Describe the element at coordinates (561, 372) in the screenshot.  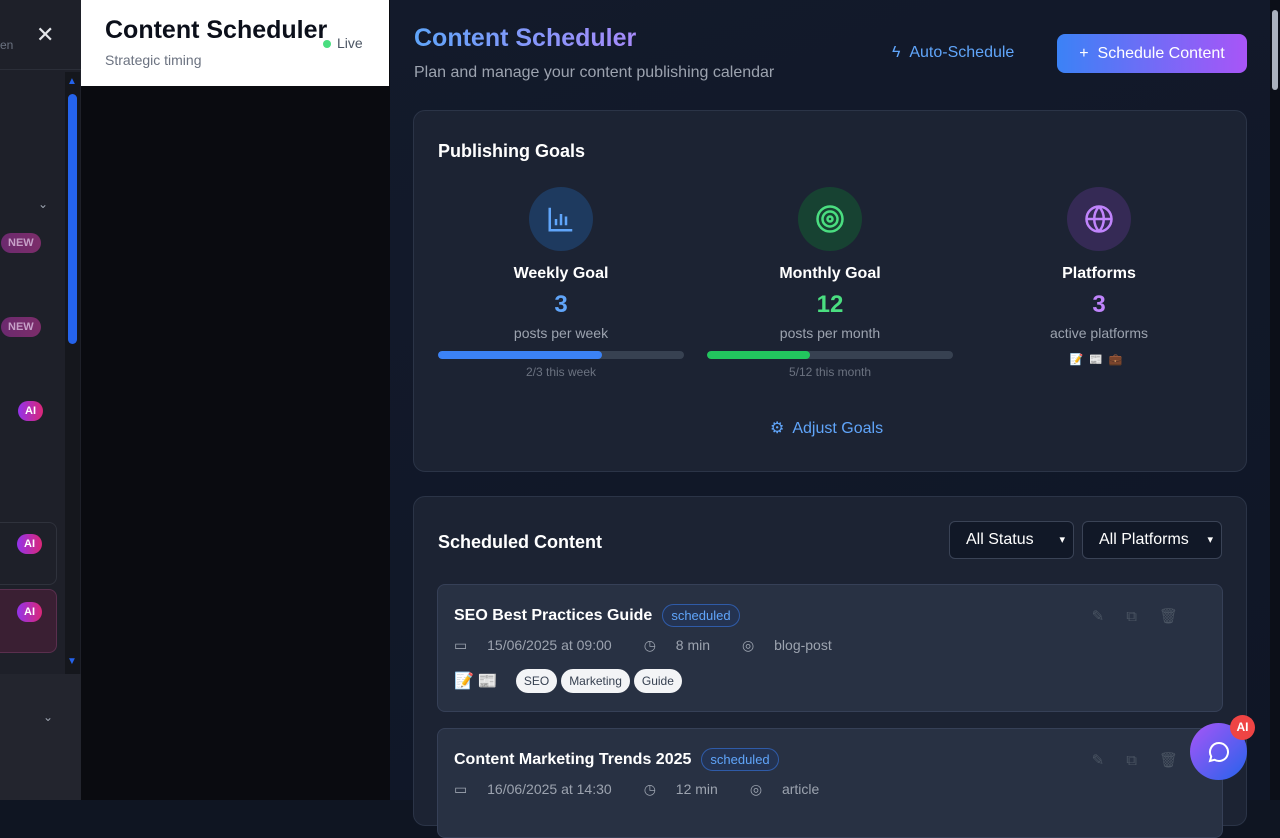
I see `goal-progress-text: 2/3 this week` at that location.